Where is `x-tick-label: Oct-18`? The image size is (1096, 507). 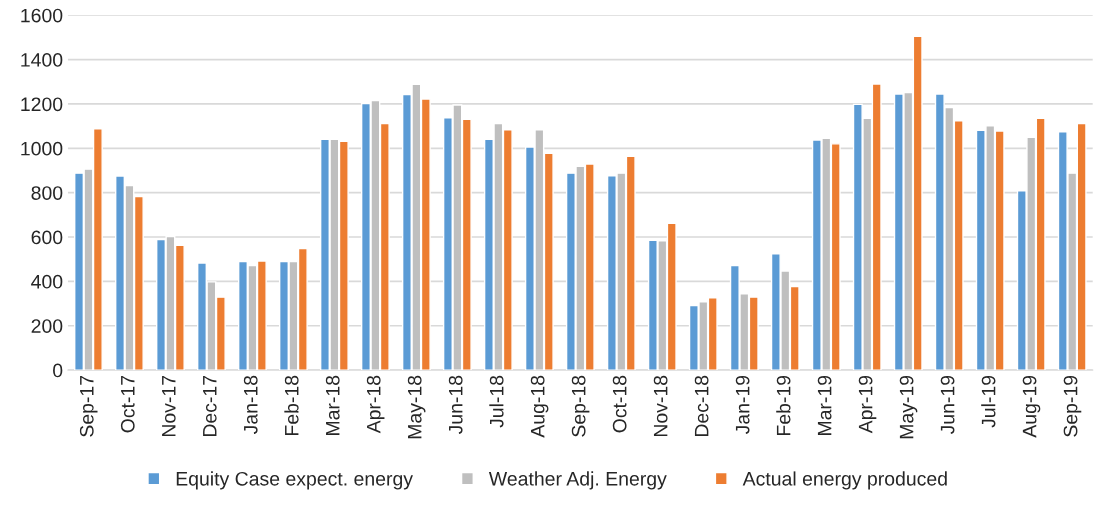
x-tick-label: Oct-18 is located at coordinates (619, 404).